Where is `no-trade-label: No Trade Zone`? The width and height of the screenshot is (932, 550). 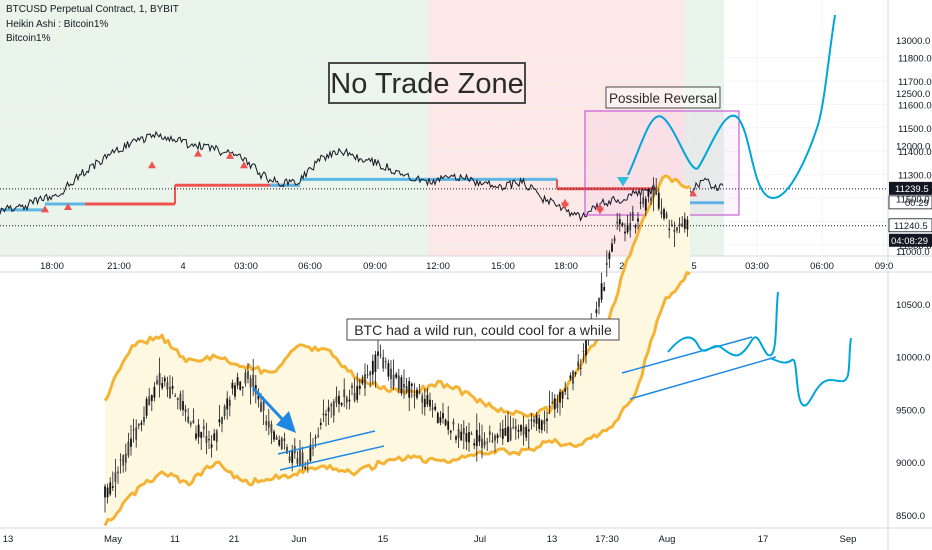 no-trade-label: No Trade Zone is located at coordinates (426, 84).